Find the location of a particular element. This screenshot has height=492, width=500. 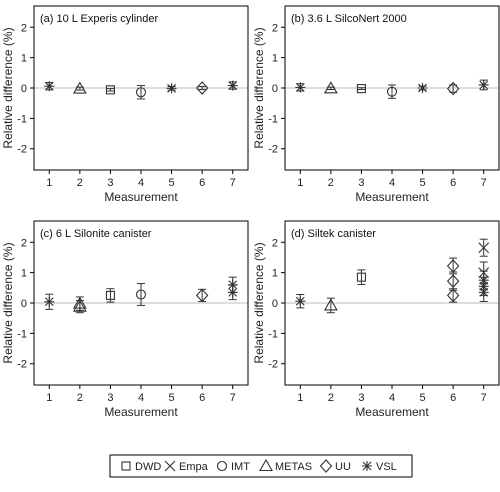

legend-item-empa: Empa is located at coordinates (186, 466).